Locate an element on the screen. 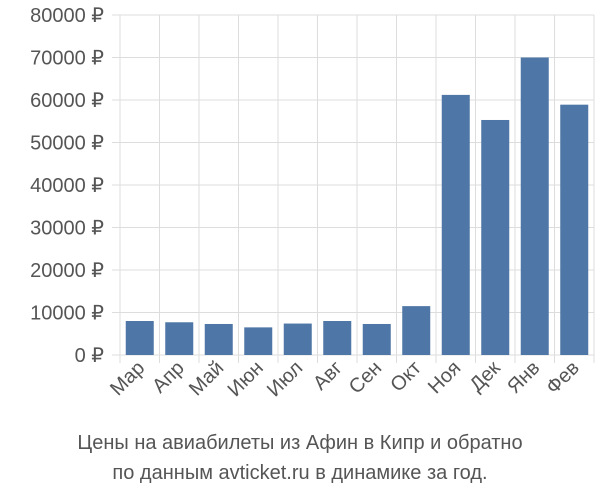  x-tick-label: Июн is located at coordinates (246, 379).